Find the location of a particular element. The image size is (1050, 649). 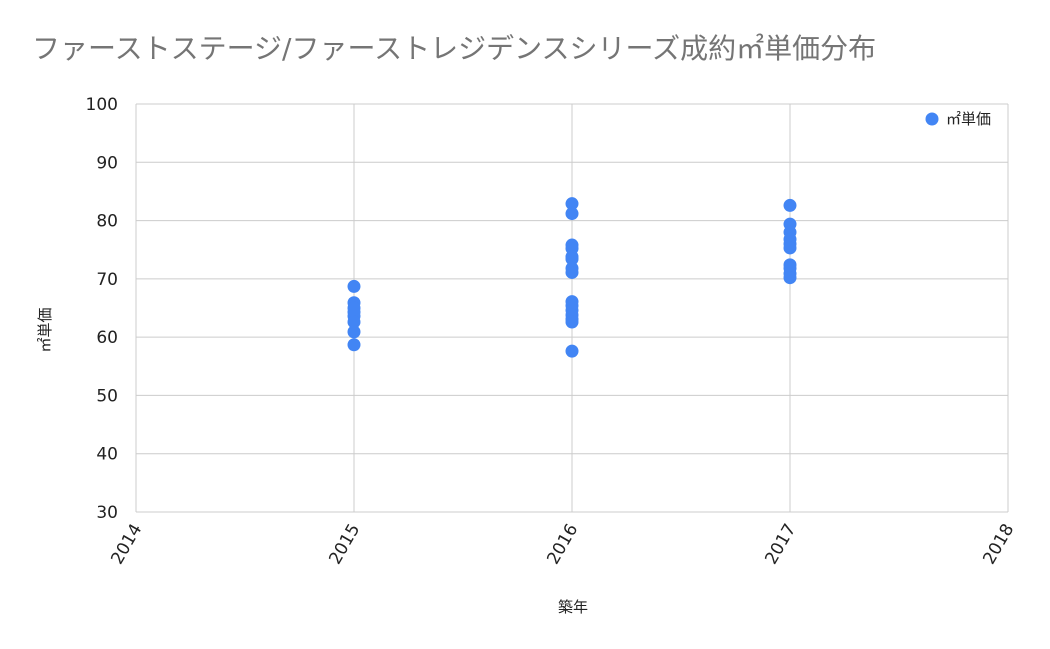

legend-label: ㎡単価 is located at coordinates (968, 119).